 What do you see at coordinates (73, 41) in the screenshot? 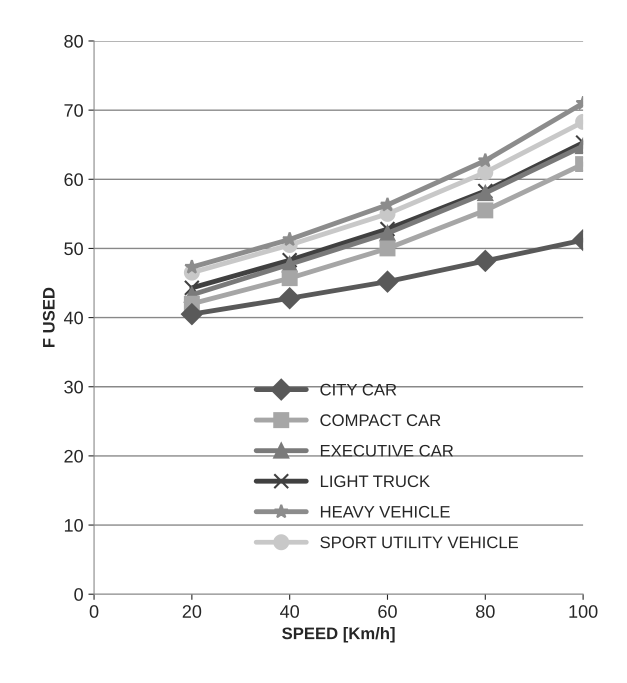
I see `y-tick-label: 80` at bounding box center [73, 41].